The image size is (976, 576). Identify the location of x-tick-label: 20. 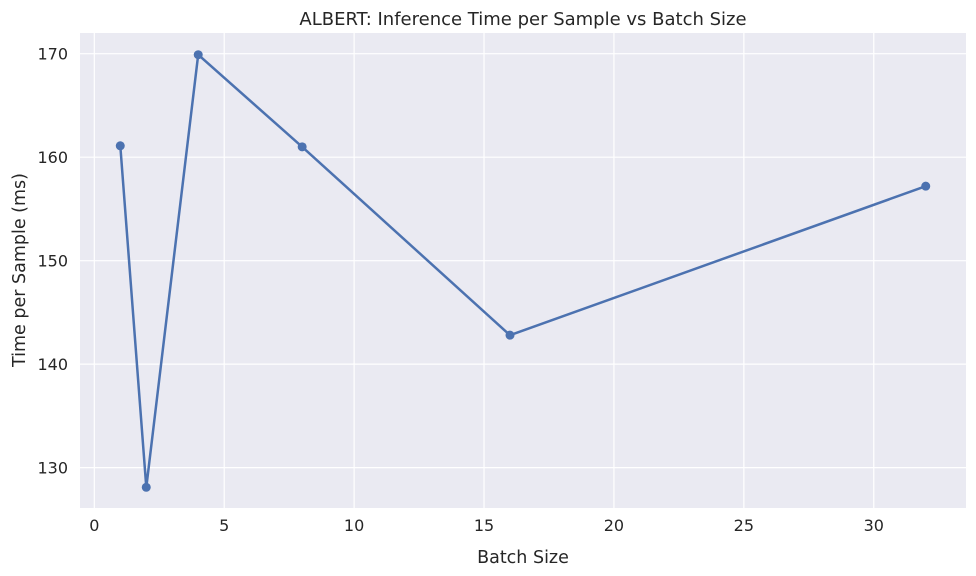
(614, 525).